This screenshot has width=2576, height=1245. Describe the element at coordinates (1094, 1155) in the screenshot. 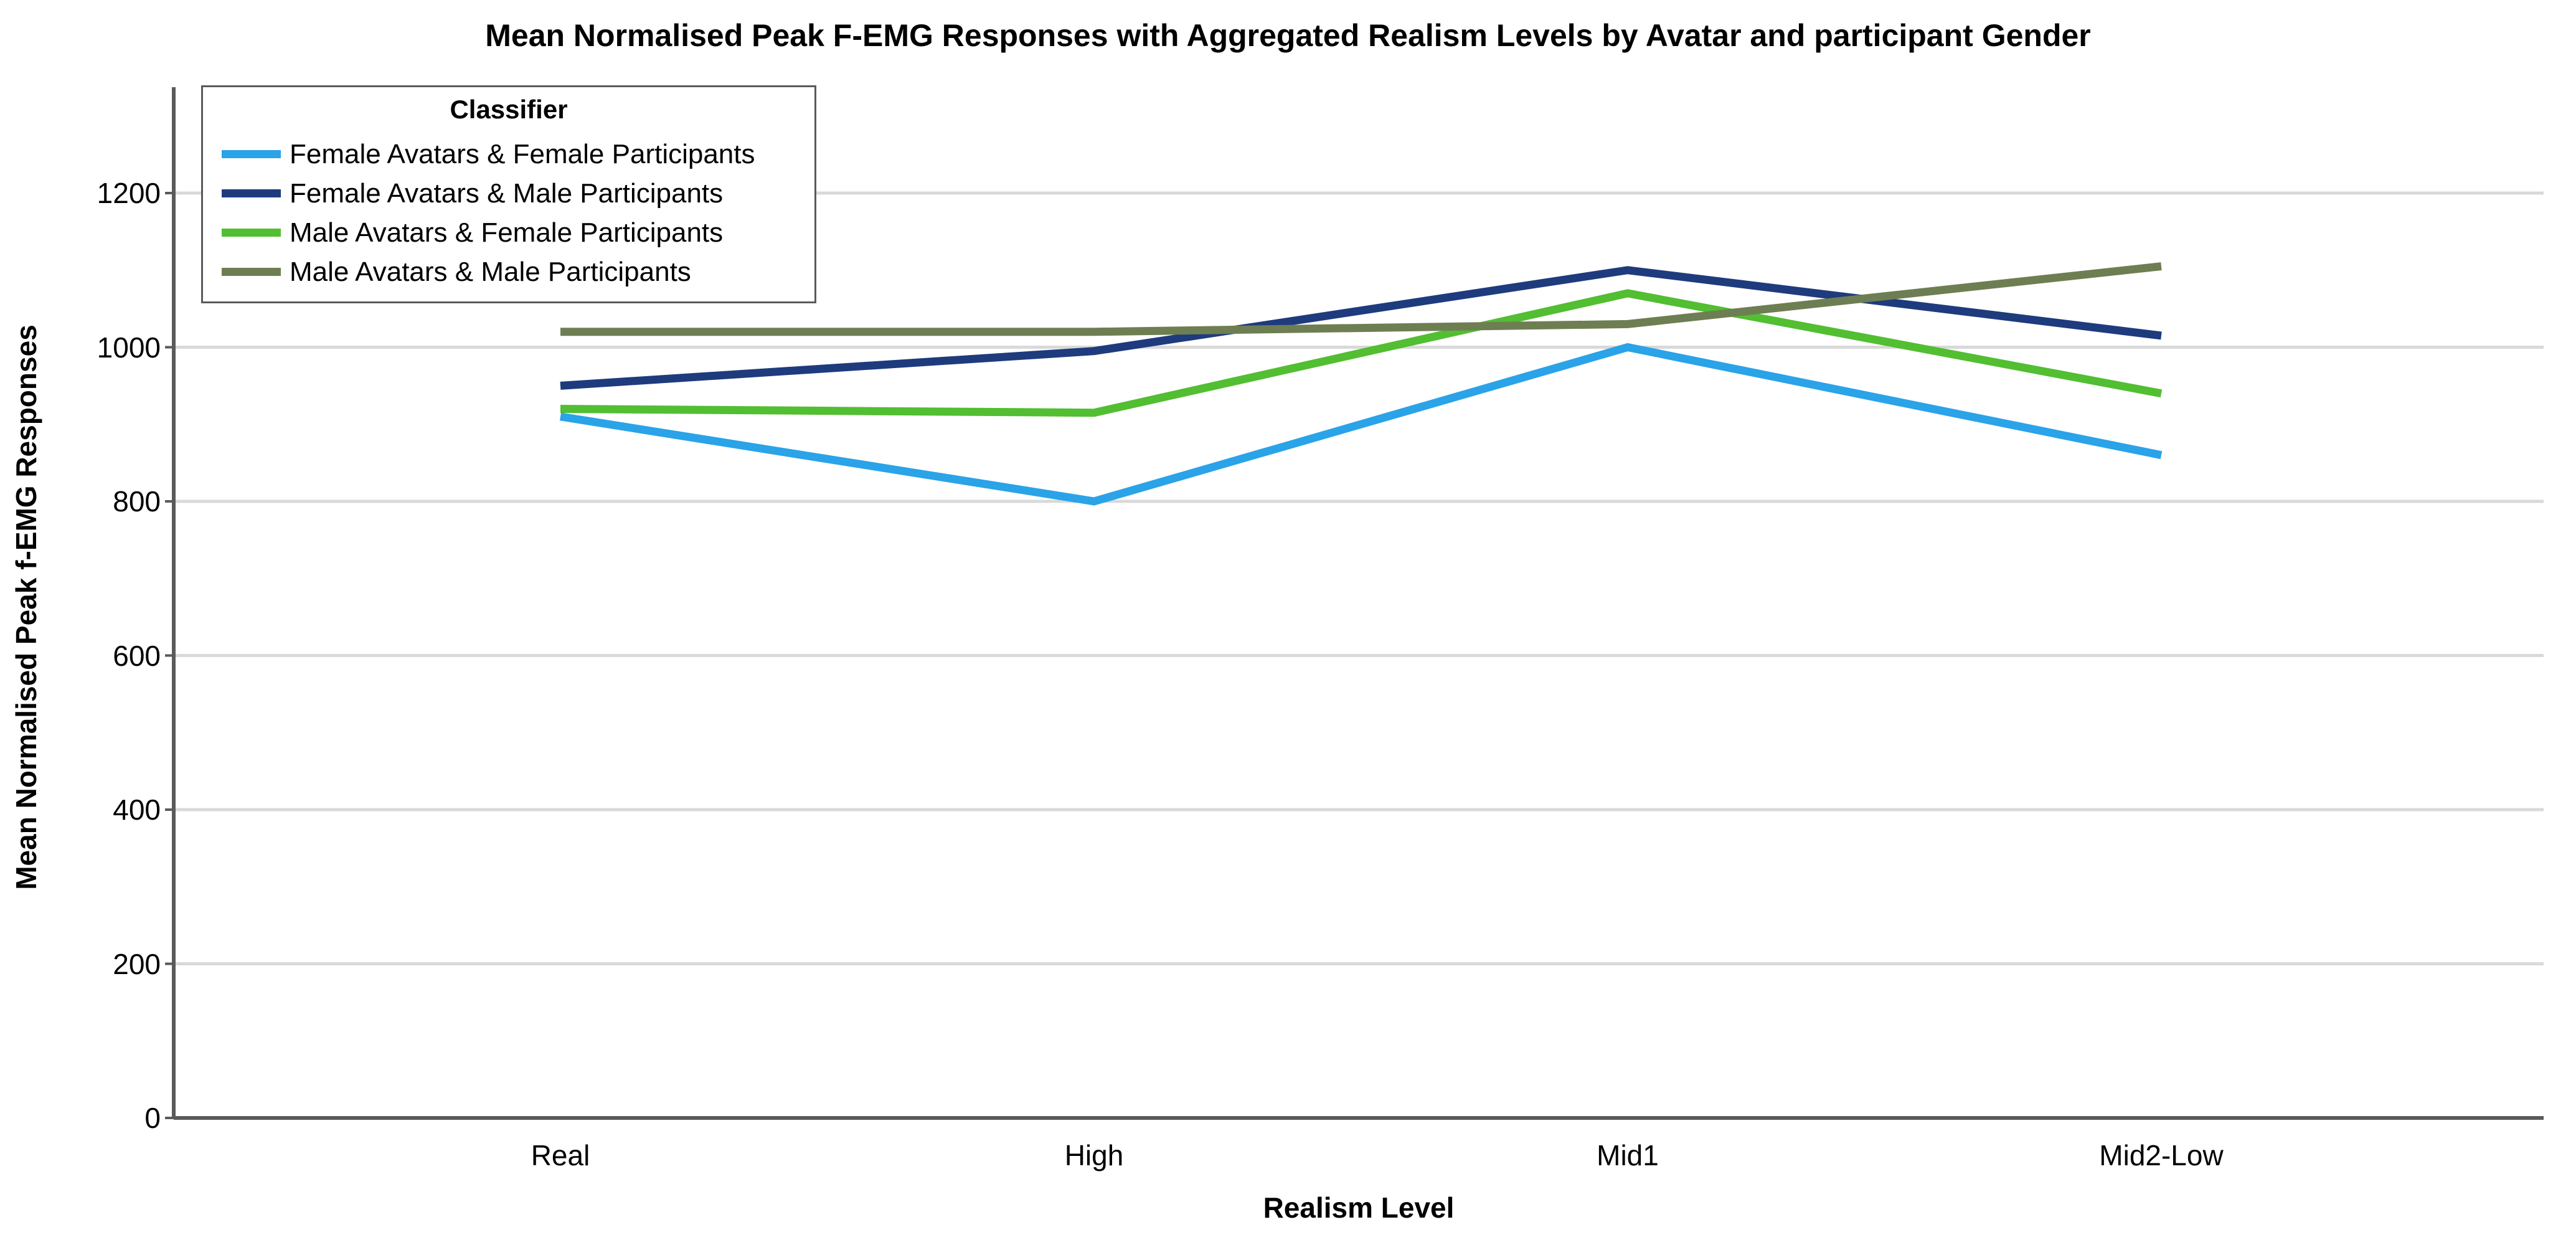

I see `x-tick-label: High` at that location.